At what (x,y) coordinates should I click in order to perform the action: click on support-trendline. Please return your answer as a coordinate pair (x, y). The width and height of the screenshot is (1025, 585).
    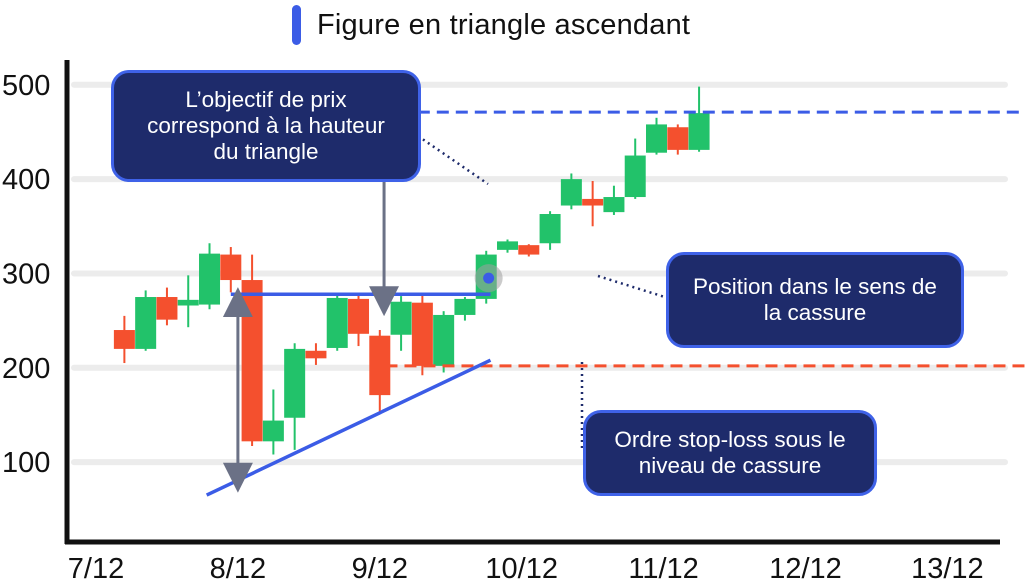
    Looking at the image, I should click on (348, 427).